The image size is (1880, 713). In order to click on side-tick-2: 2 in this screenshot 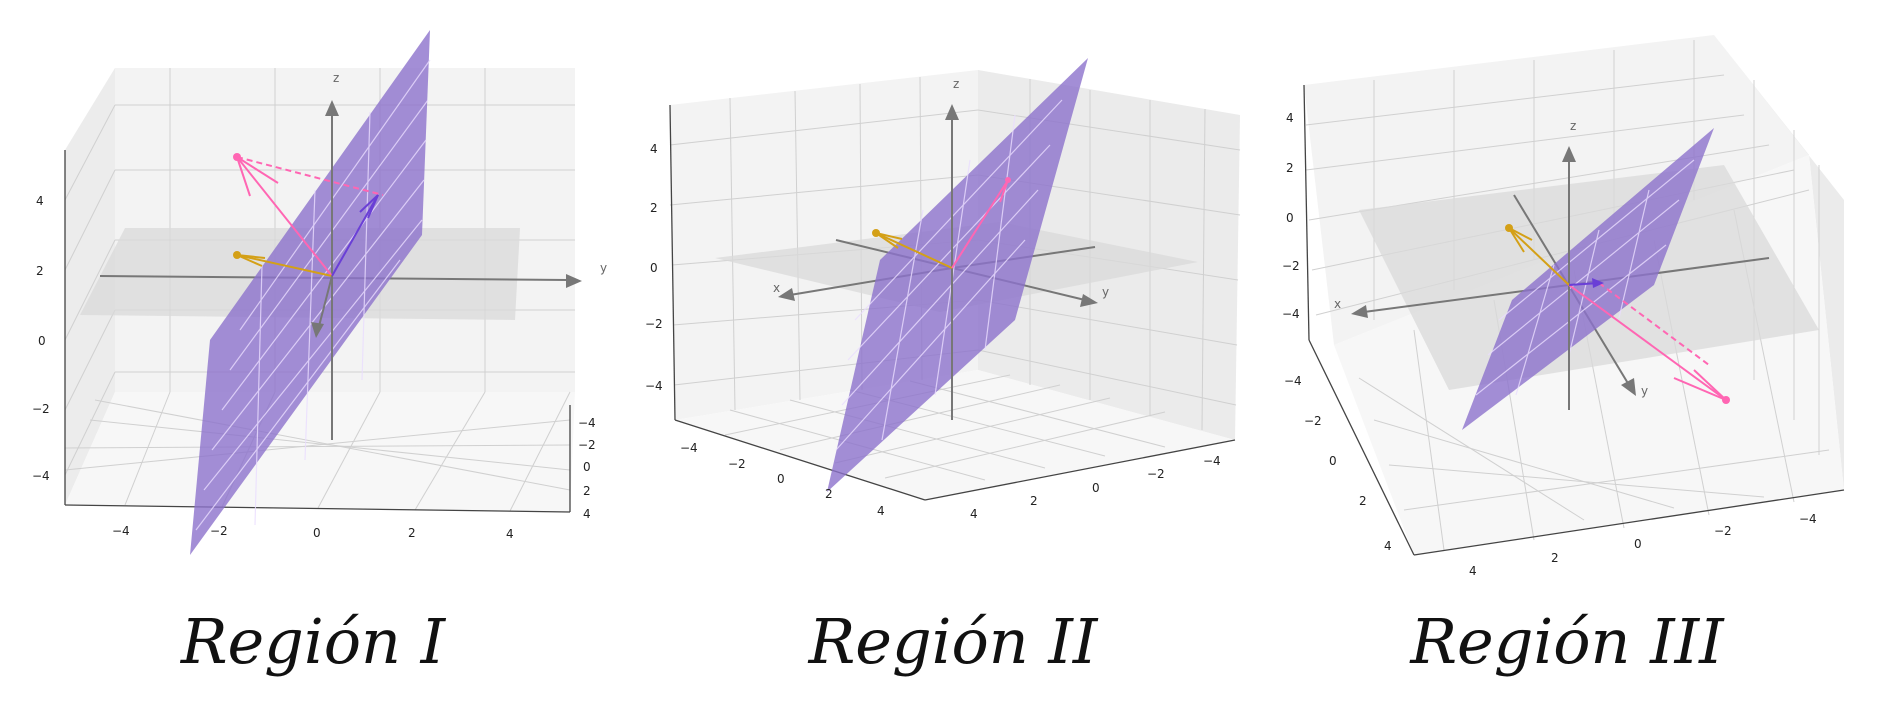, I will do `click(1034, 501)`.